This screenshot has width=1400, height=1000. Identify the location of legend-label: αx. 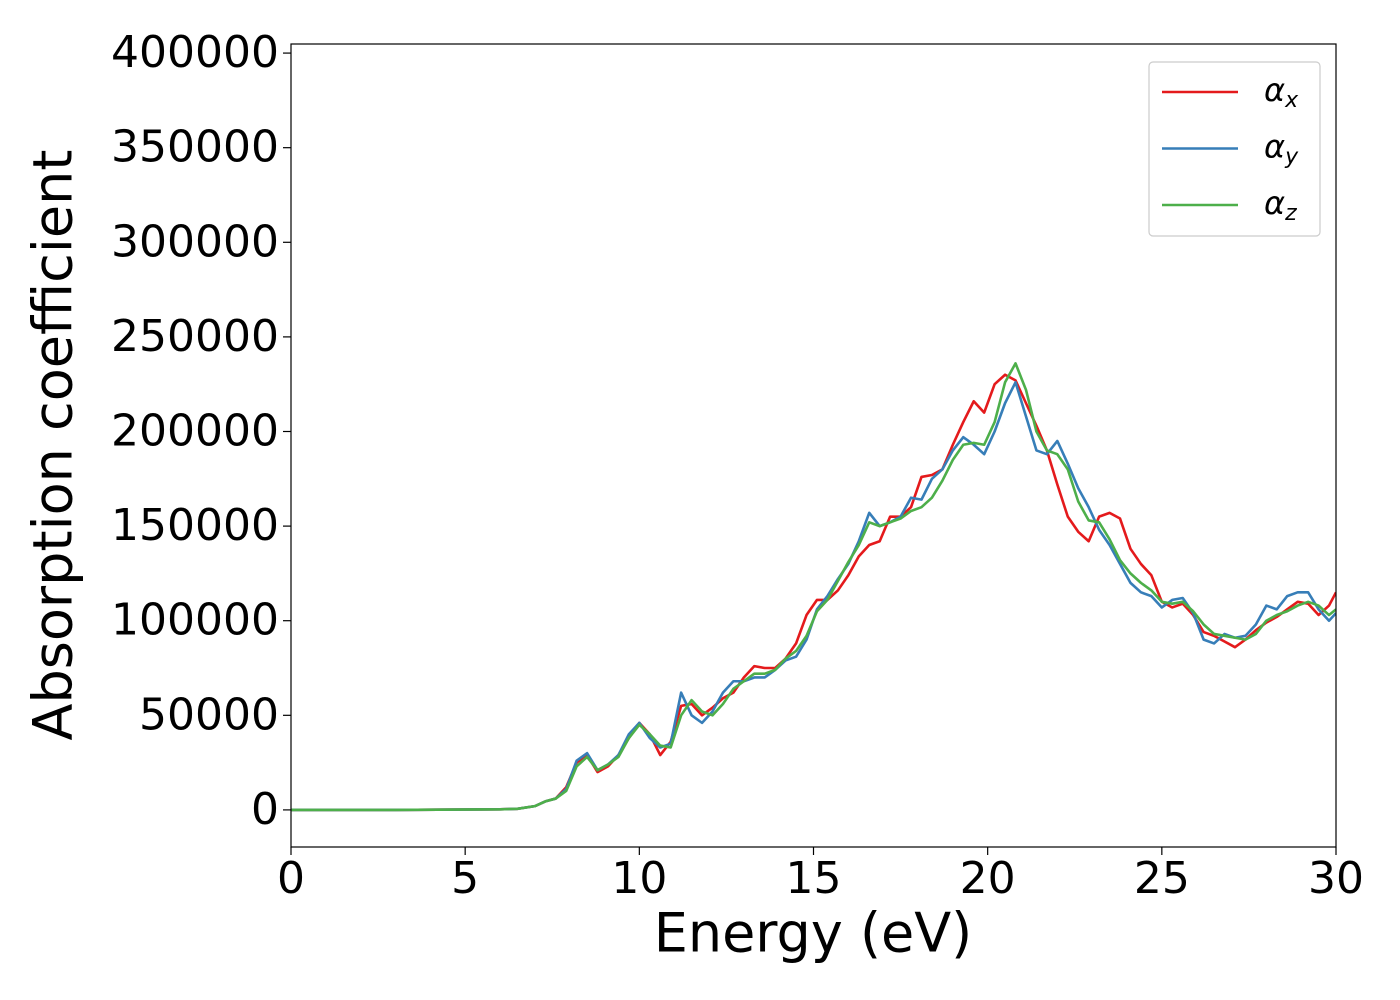
(1281, 92).